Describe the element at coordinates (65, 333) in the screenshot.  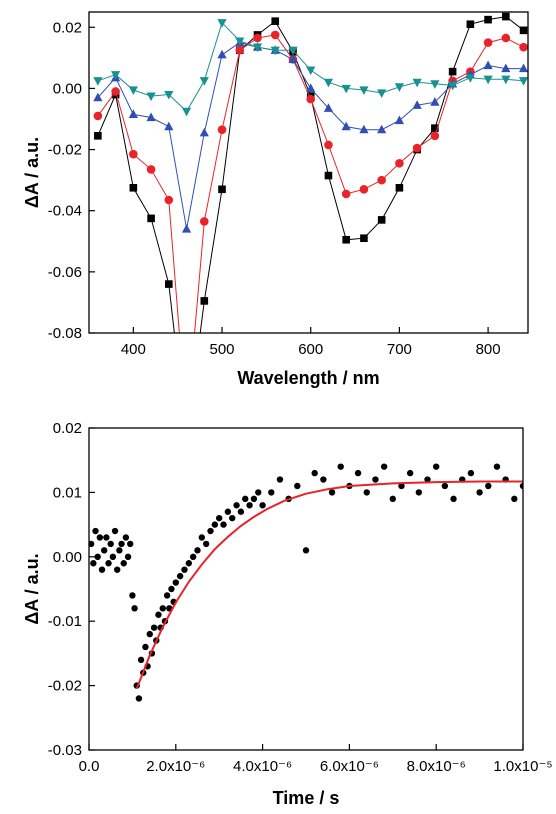
I see `y-tick-label: -0.08` at that location.